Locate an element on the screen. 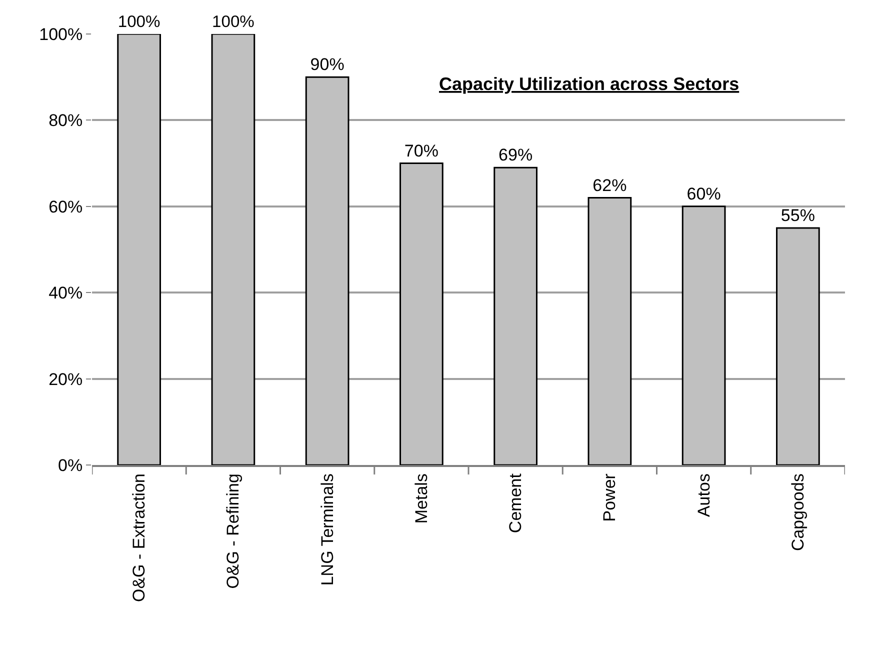 This screenshot has height=650, width=881. x-tick-label: O&G - Refining is located at coordinates (233, 531).